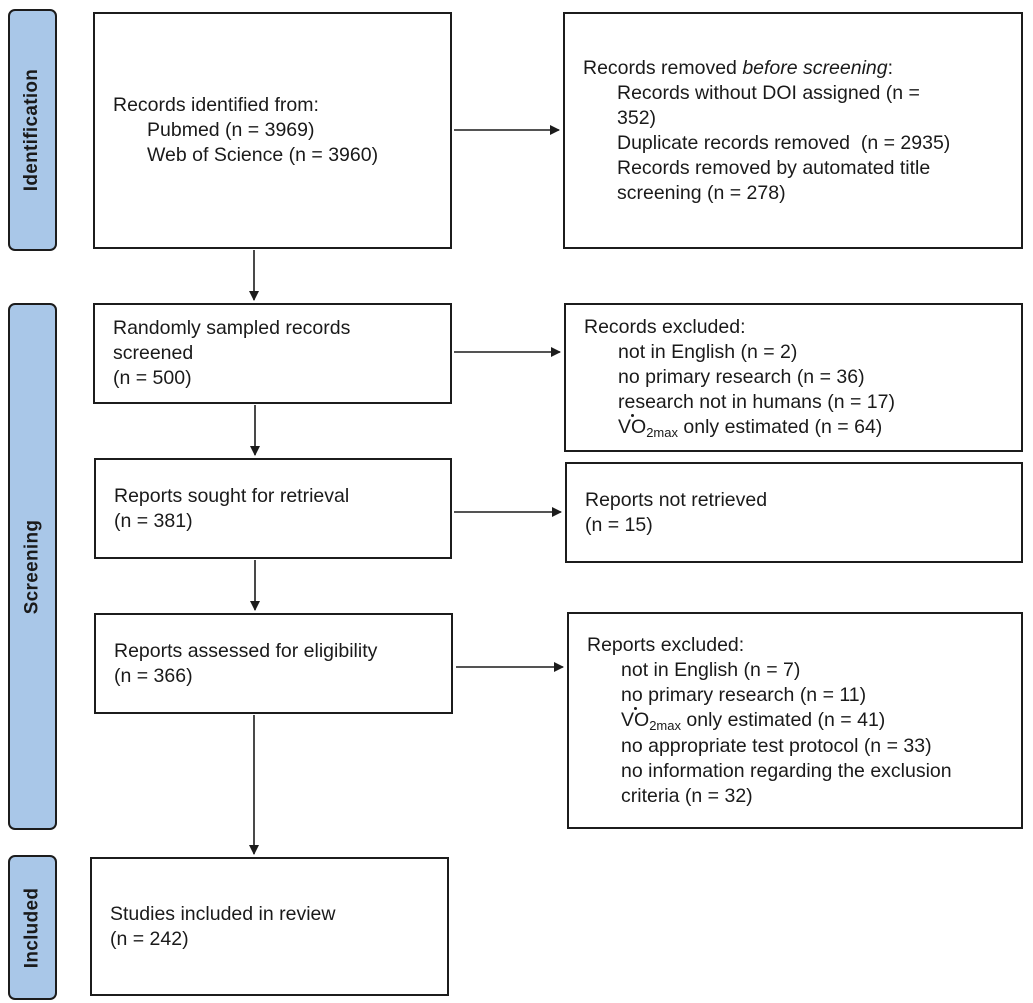 The width and height of the screenshot is (1033, 1003). Describe the element at coordinates (152, 378) in the screenshot. I see `records-screened-count: (n = 500)` at that location.